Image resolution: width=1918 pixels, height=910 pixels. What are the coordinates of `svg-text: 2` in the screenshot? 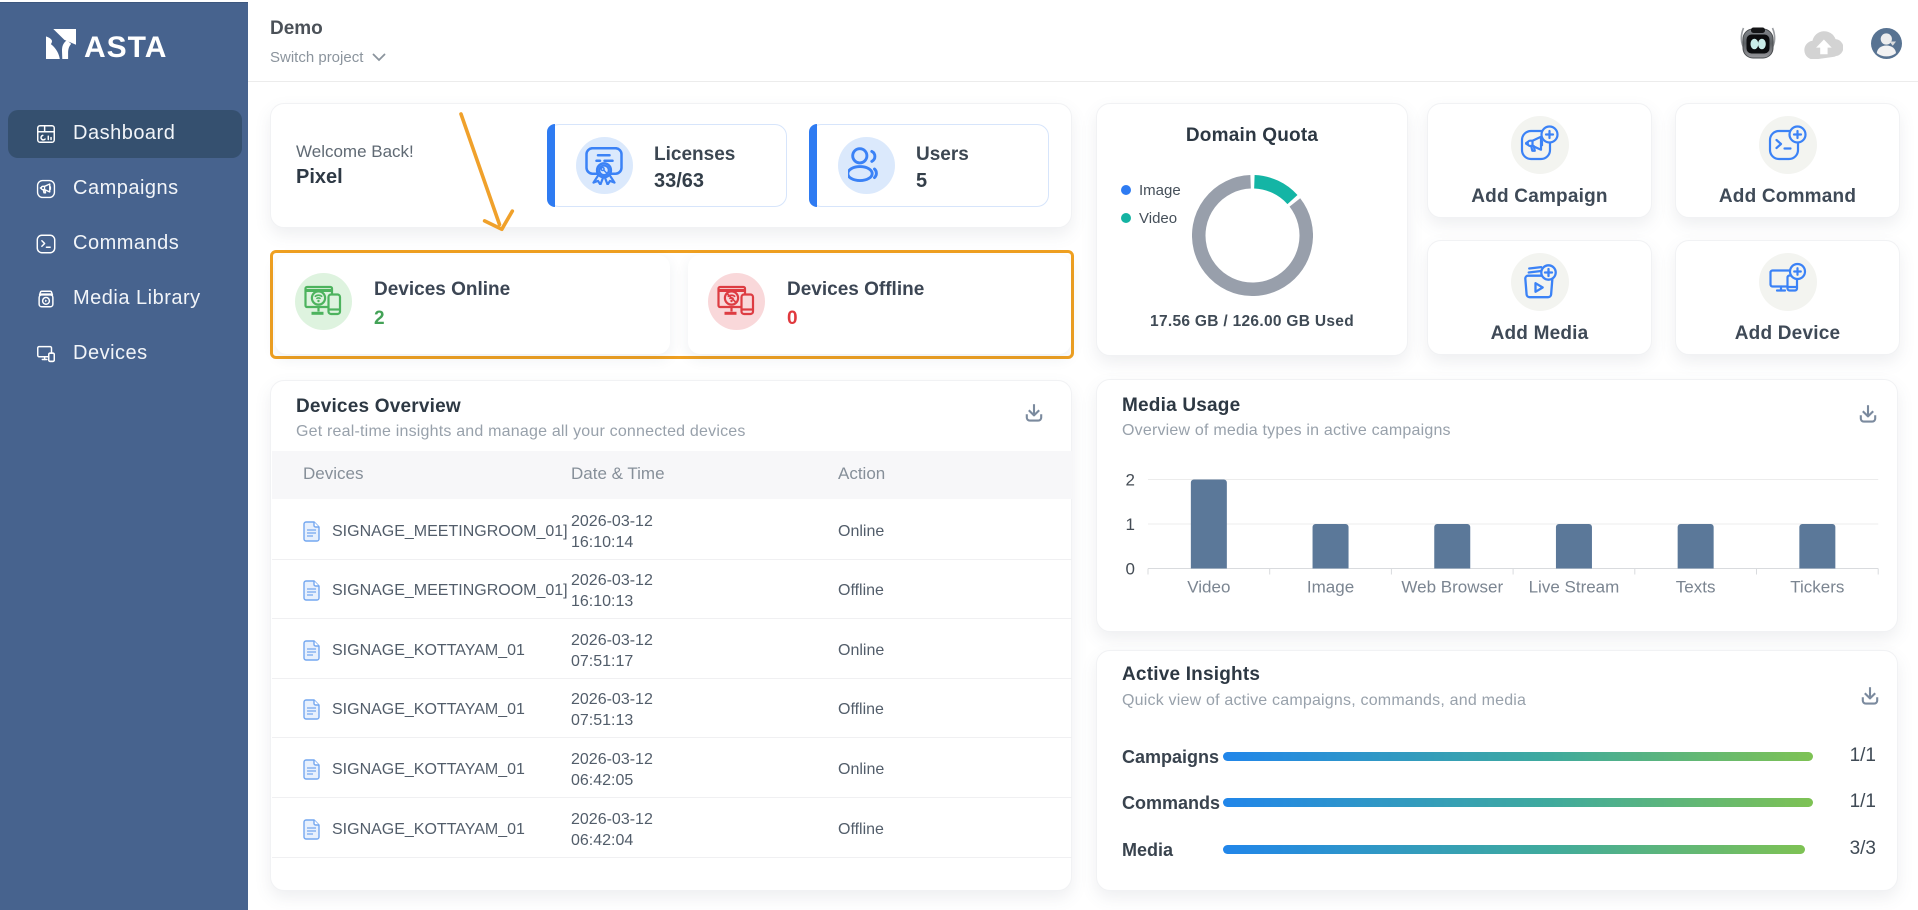 It's located at (1130, 480).